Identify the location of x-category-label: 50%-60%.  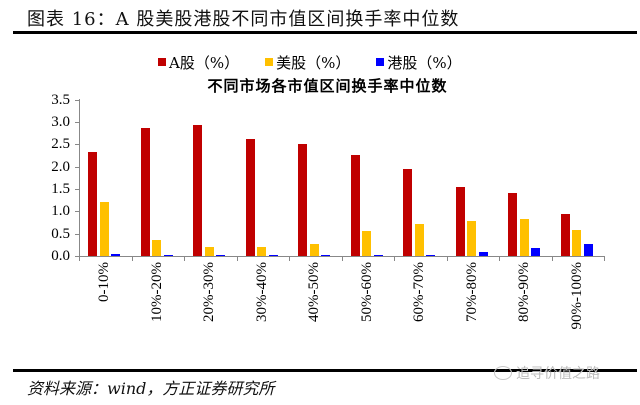
(366, 292).